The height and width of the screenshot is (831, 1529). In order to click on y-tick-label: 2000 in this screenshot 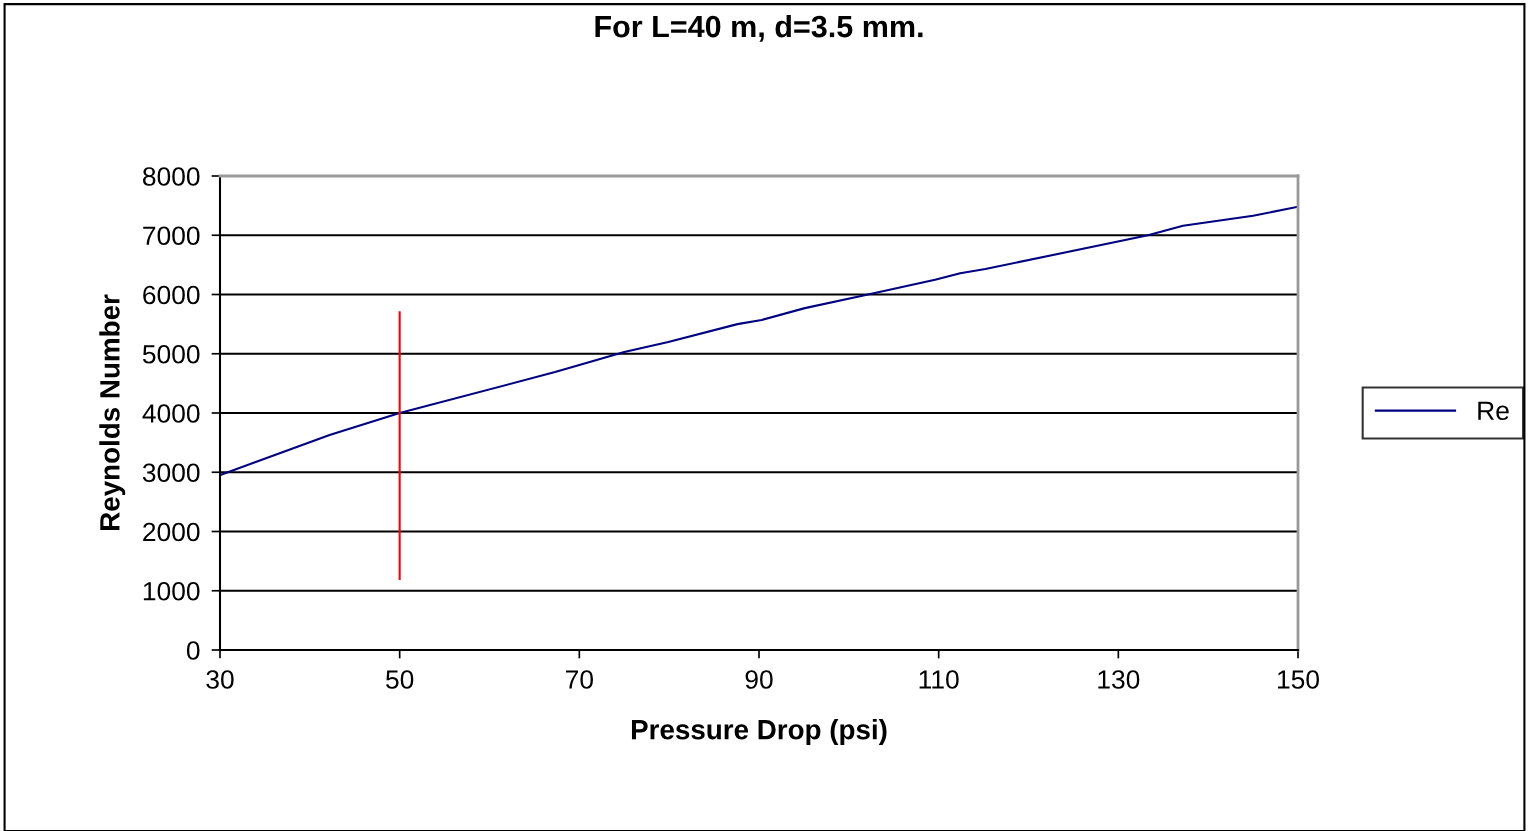, I will do `click(171, 532)`.